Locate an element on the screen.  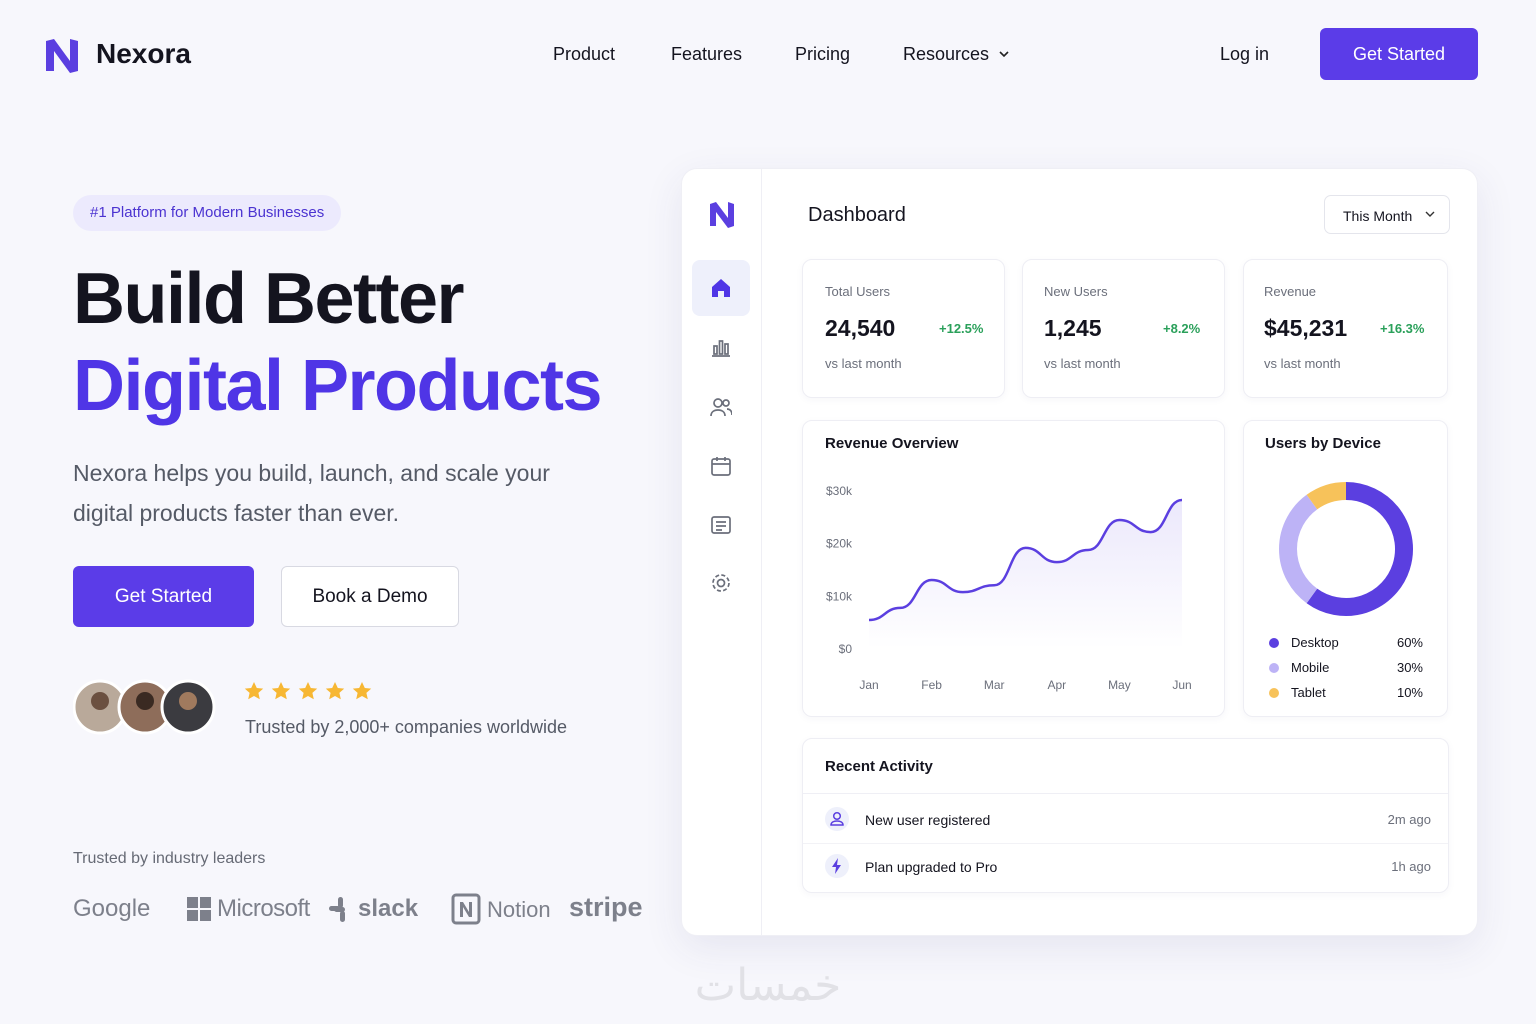
analytics-icon is located at coordinates (721, 347).